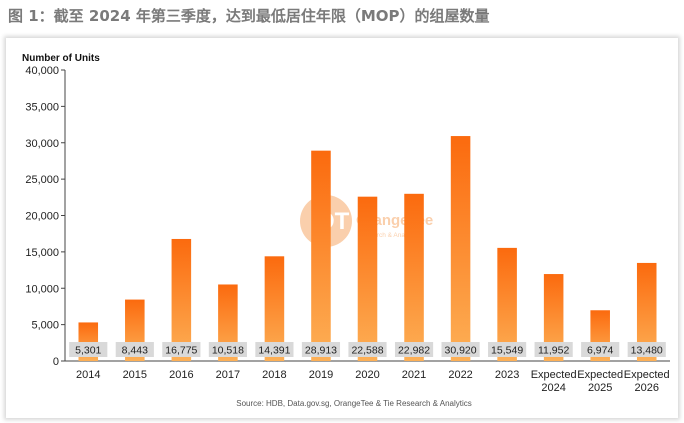 The width and height of the screenshot is (684, 423). Describe the element at coordinates (274, 375) in the screenshot. I see `x-tick-label: 2018` at that location.